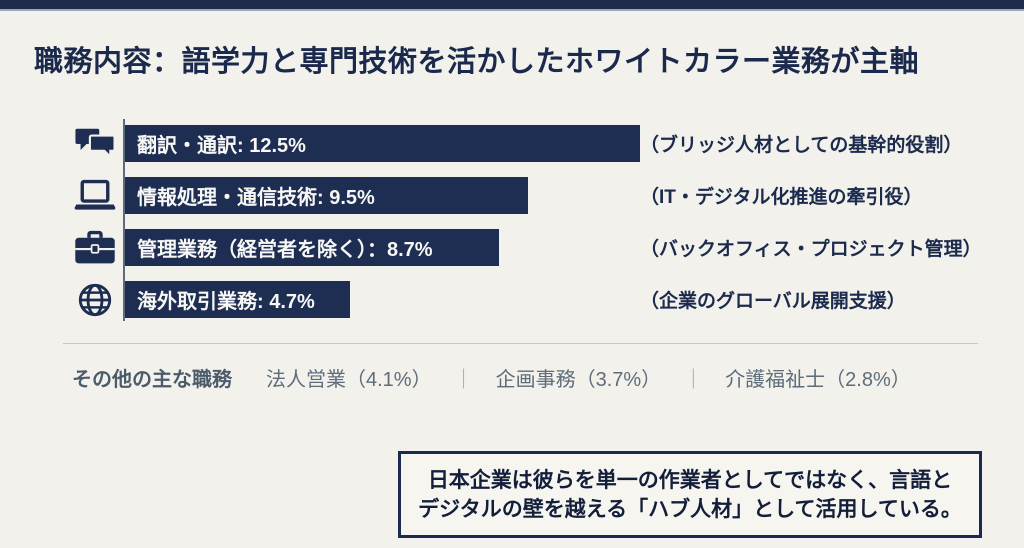 The image size is (1024, 548). I want to click on chart-row-translation: 翻訳・通訳: 12.5% （ブリッジ人材としての基幹的役割）, so click(512, 143).